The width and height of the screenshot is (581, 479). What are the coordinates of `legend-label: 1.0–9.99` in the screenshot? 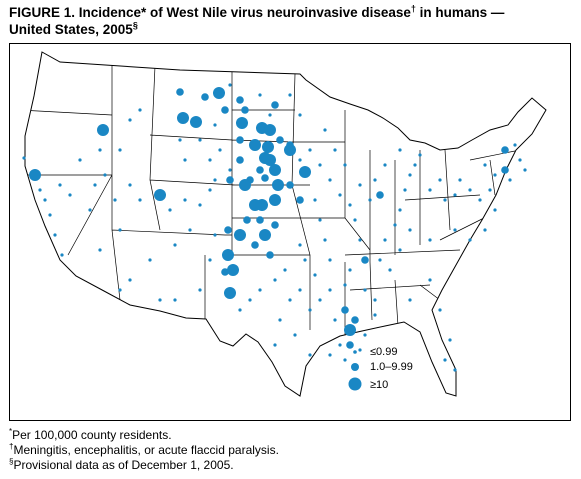 It's located at (391, 367).